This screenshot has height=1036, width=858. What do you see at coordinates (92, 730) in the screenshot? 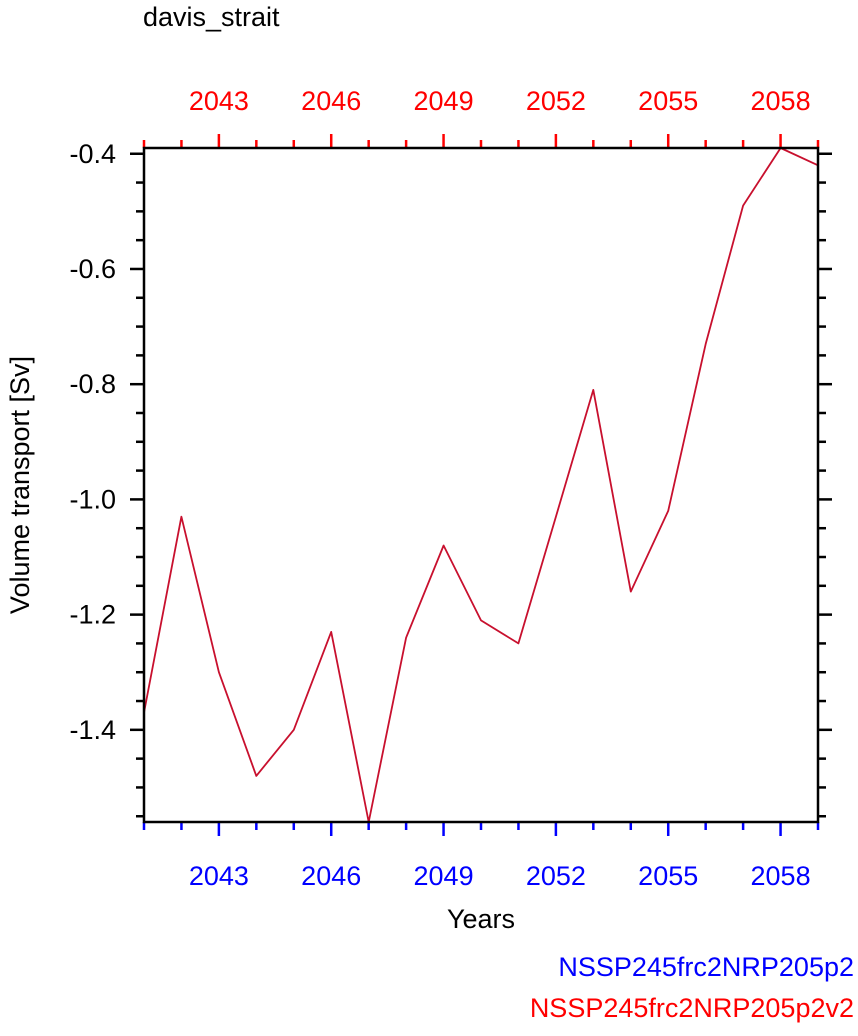
I see `y-tick-label: -1.4` at bounding box center [92, 730].